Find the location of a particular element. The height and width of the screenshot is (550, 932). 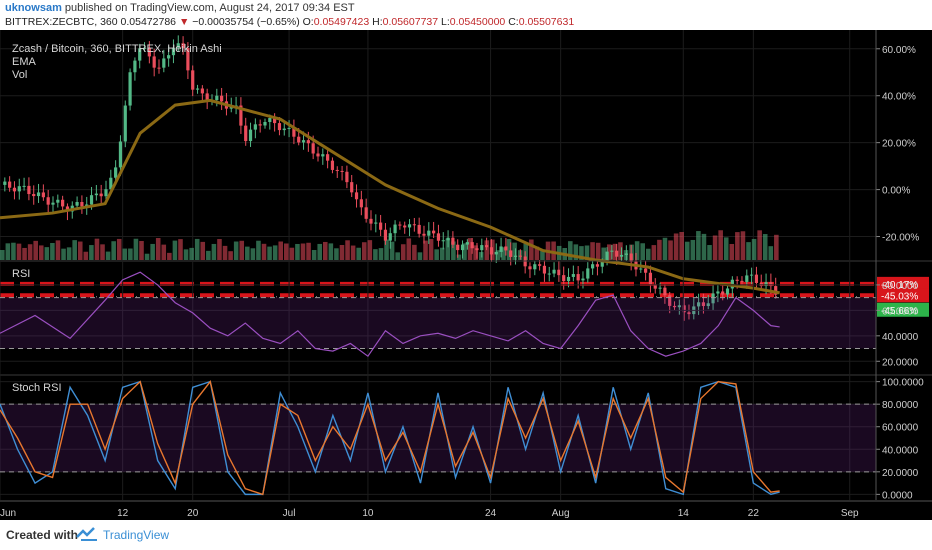

axis-tick-label: 40.0000 is located at coordinates (900, 337).